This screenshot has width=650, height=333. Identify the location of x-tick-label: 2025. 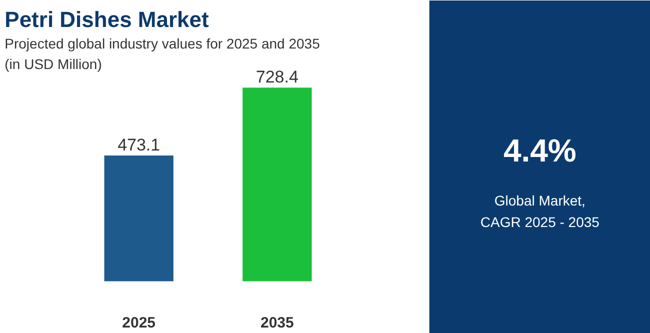
(139, 323).